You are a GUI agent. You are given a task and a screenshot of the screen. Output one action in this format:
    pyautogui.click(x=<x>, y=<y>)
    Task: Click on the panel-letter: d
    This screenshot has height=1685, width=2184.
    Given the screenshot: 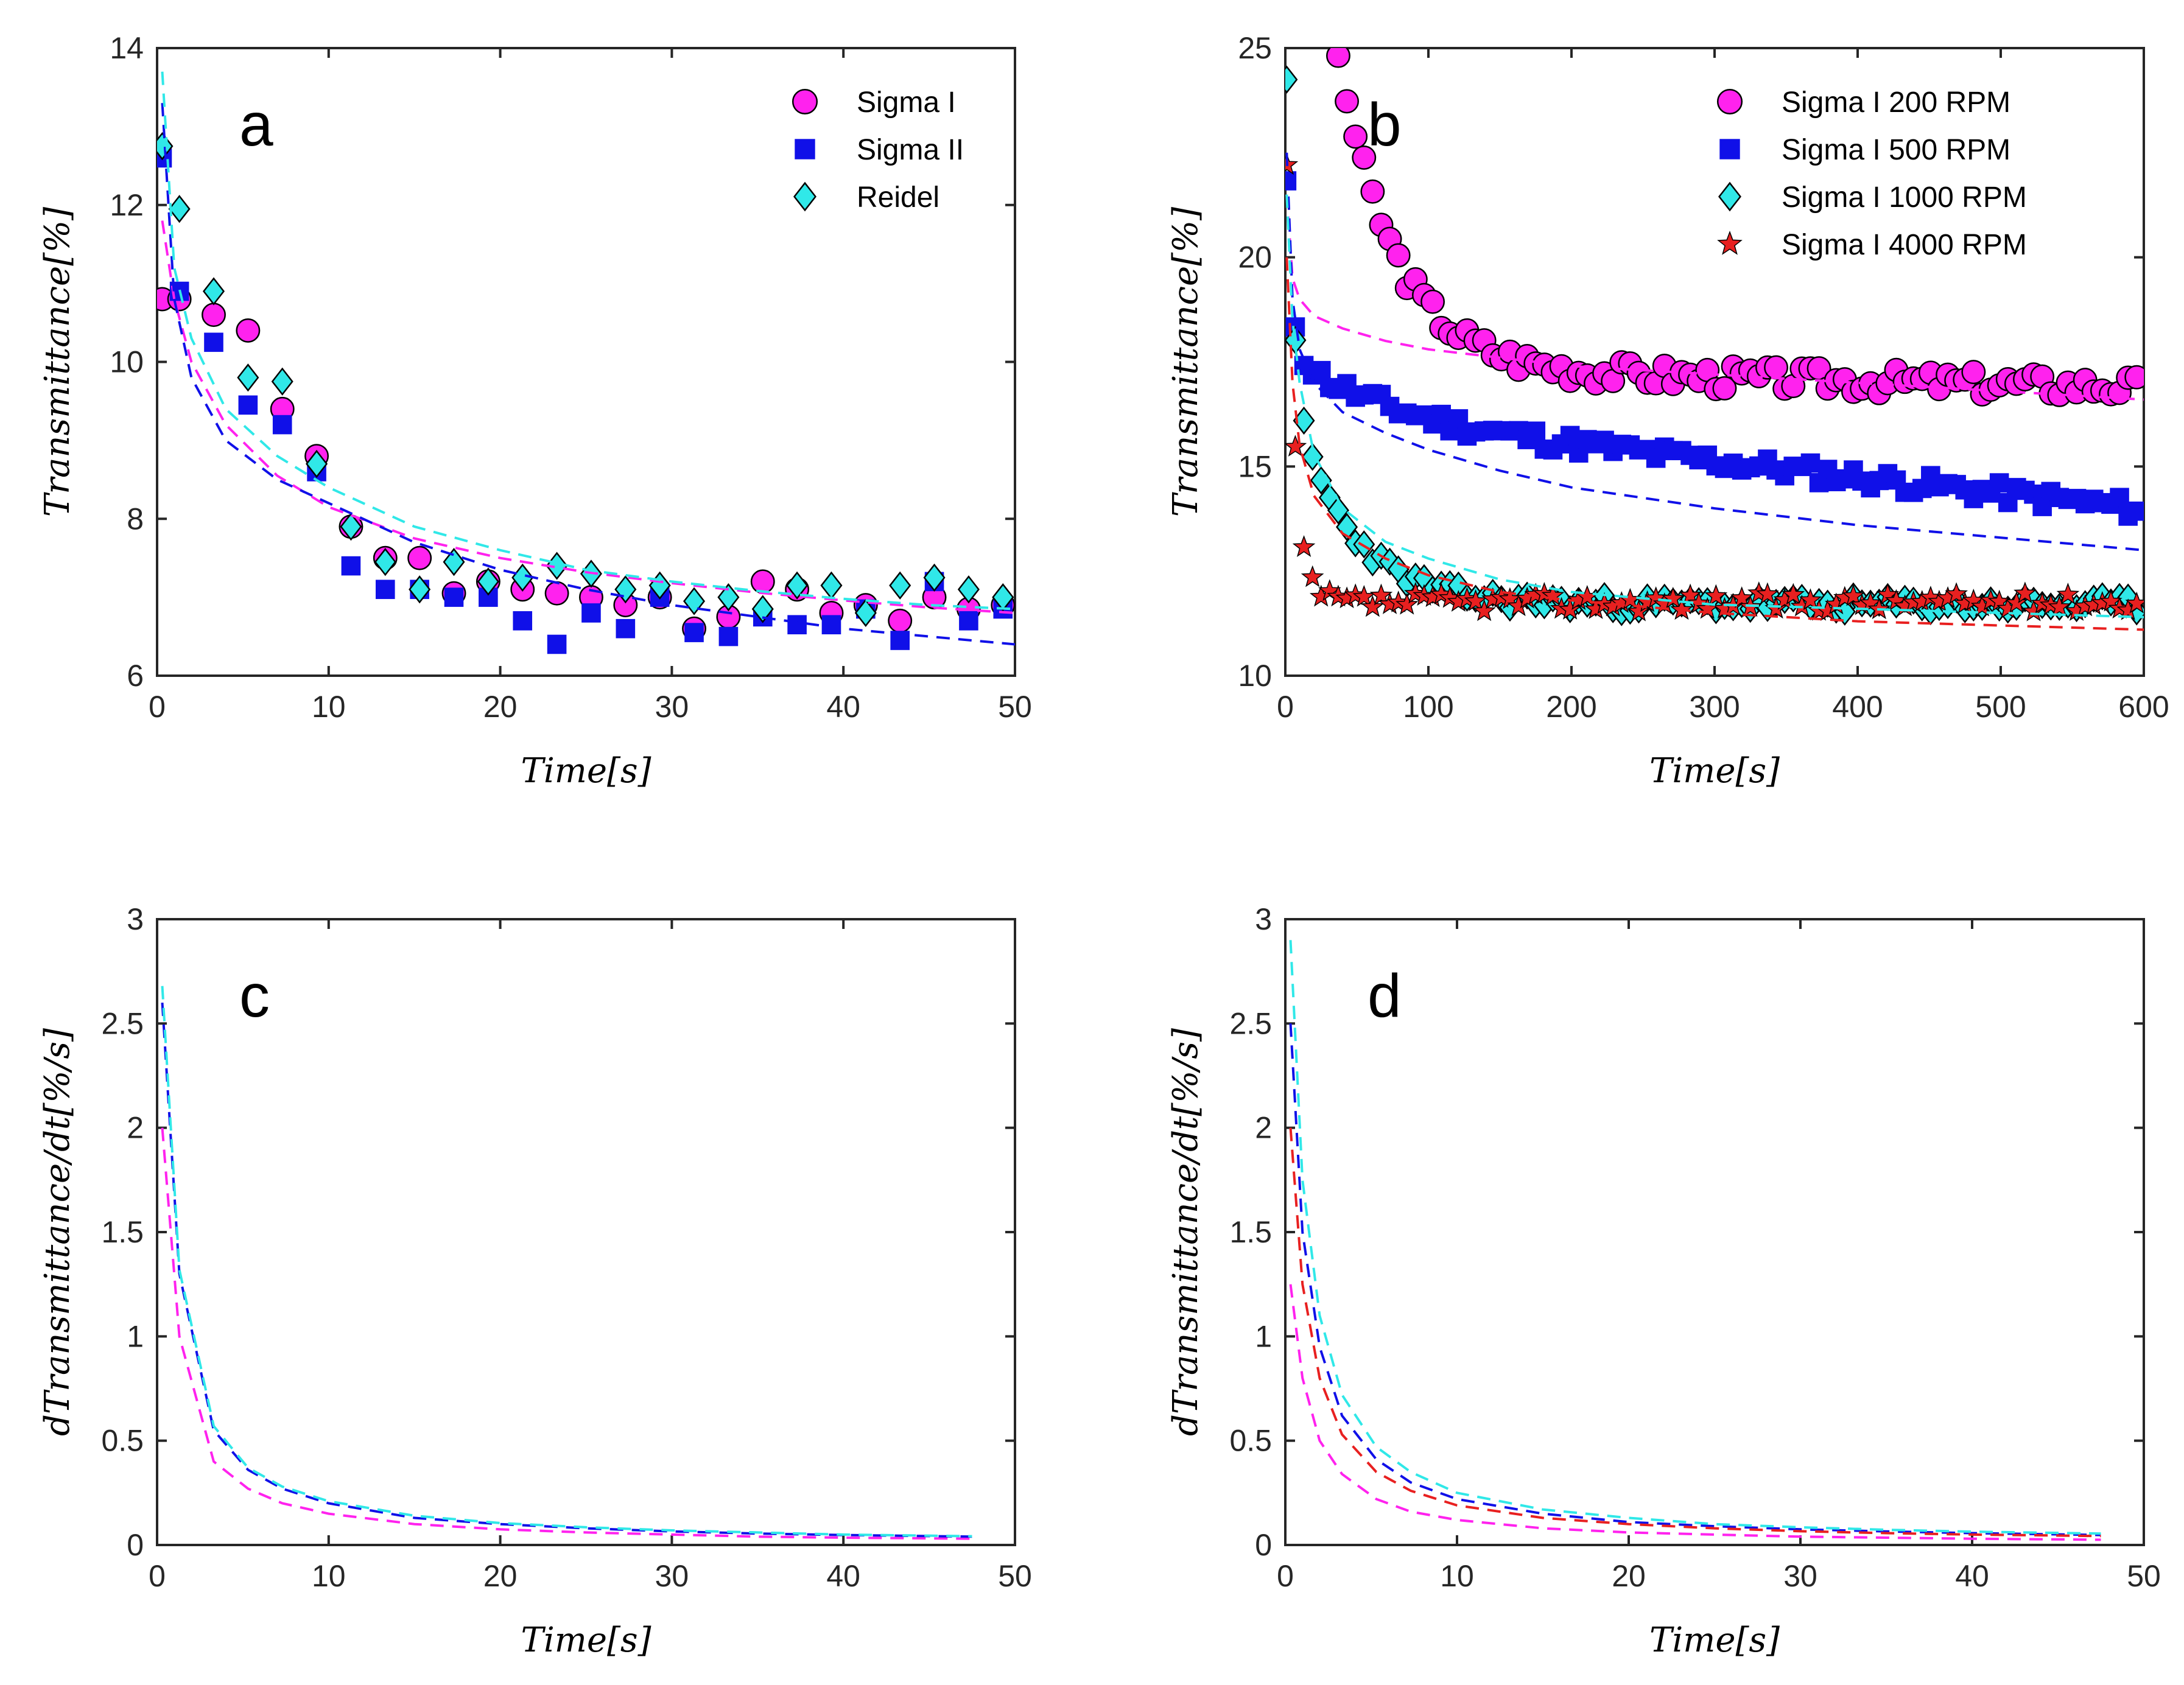 What is the action you would take?
    pyautogui.click(x=1385, y=996)
    